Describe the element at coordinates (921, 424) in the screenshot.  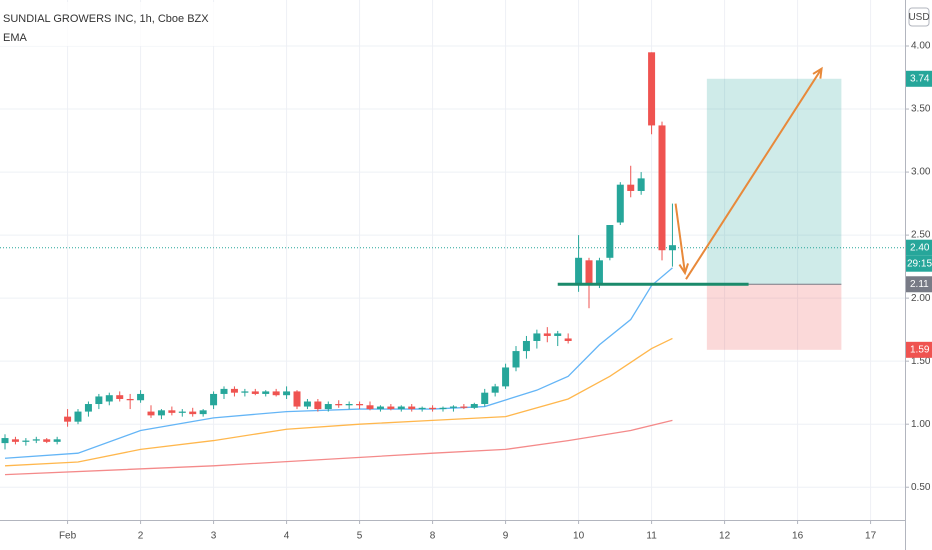
I see `y-tick-label: 1.00` at that location.